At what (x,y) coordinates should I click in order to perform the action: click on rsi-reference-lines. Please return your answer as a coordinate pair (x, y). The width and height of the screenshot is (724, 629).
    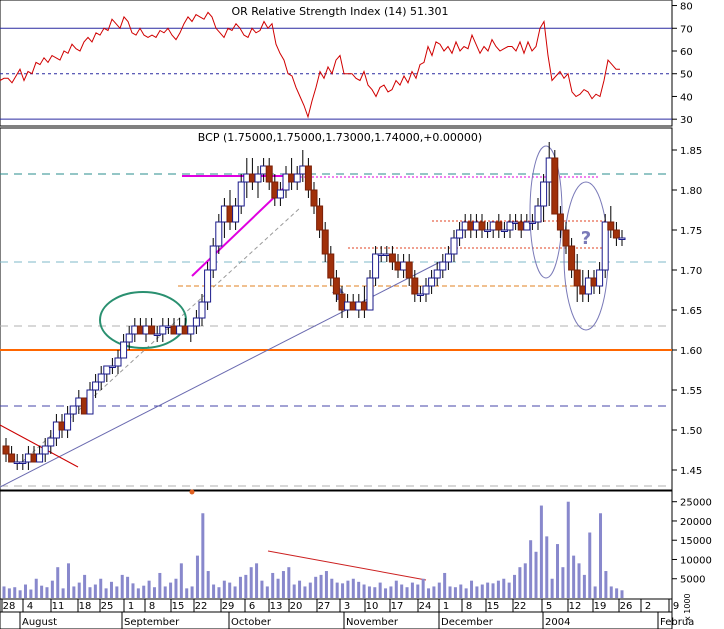
    Looking at the image, I should click on (336, 73).